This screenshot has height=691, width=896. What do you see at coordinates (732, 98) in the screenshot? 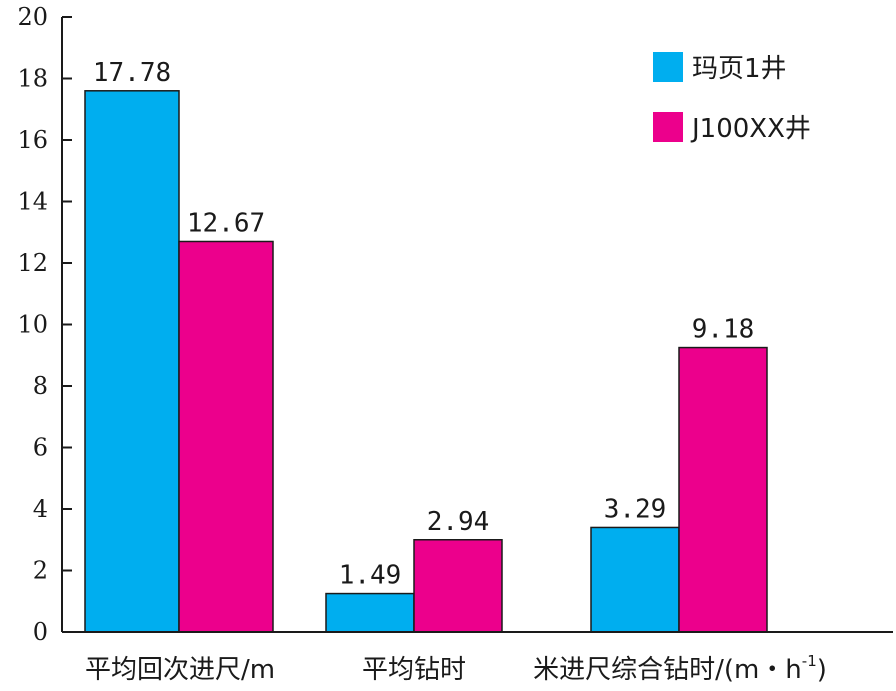
I see `legend: 玛页1井 J100XX井` at bounding box center [732, 98].